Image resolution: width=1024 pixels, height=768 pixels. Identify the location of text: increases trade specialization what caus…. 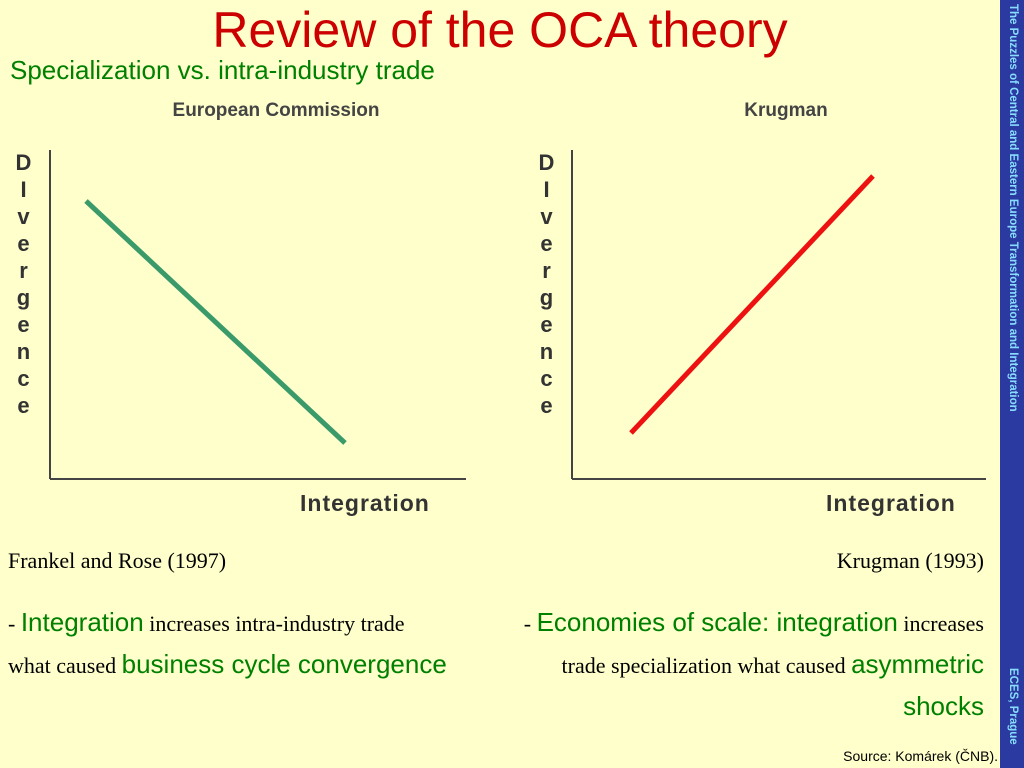
(772, 644).